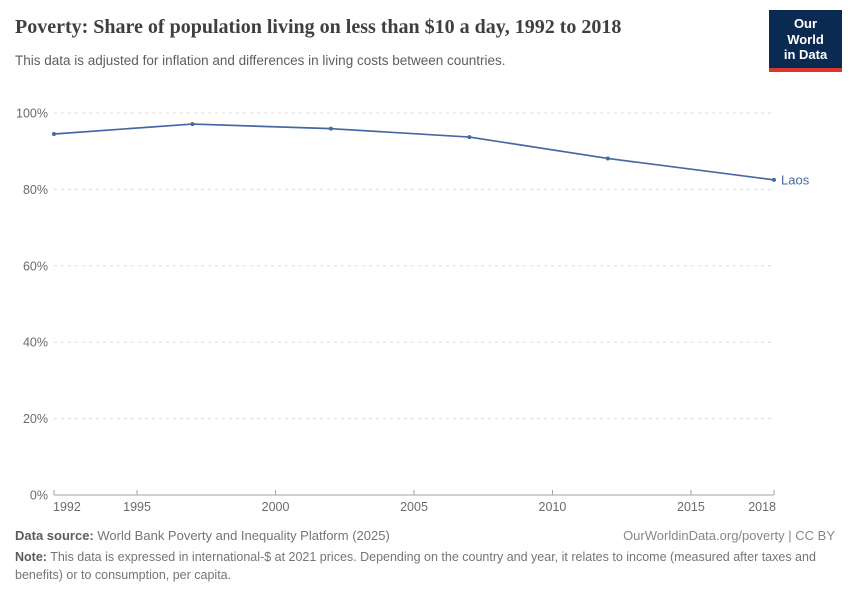  Describe the element at coordinates (414, 507) in the screenshot. I see `x-tick-label: 2005` at that location.